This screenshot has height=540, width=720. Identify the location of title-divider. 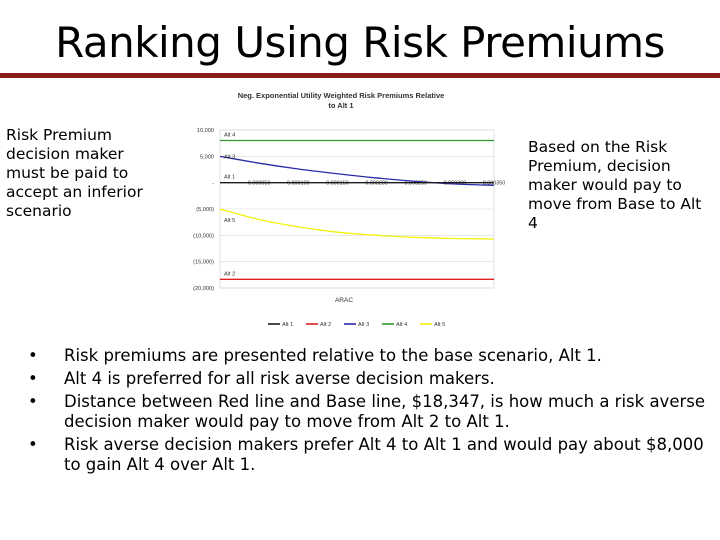
(360, 75).